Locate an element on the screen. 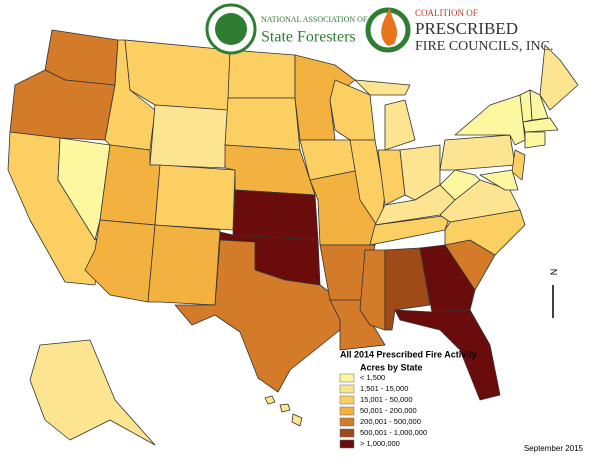 This screenshot has width=594, height=464. logo-text: COALITION OF is located at coordinates (446, 13).